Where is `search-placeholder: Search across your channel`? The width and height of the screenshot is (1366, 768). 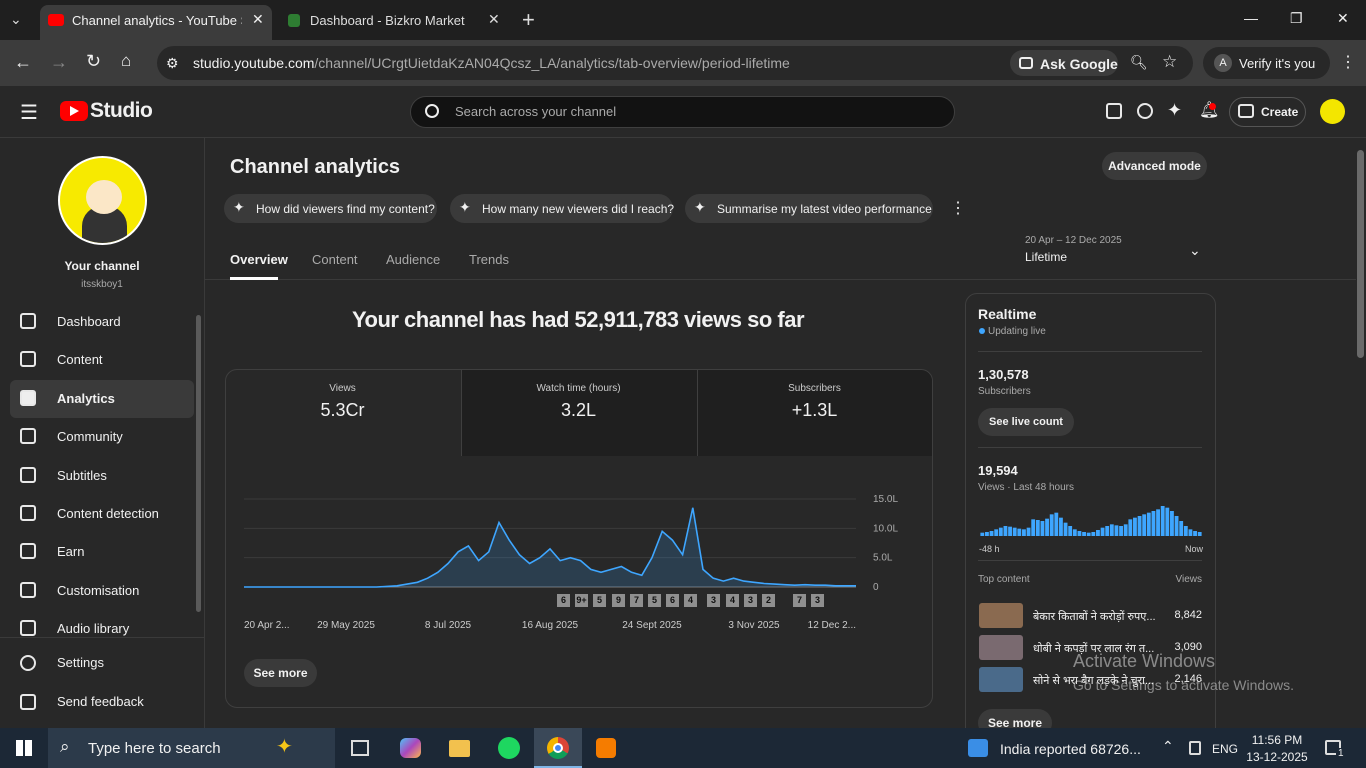 search-placeholder: Search across your channel is located at coordinates (536, 111).